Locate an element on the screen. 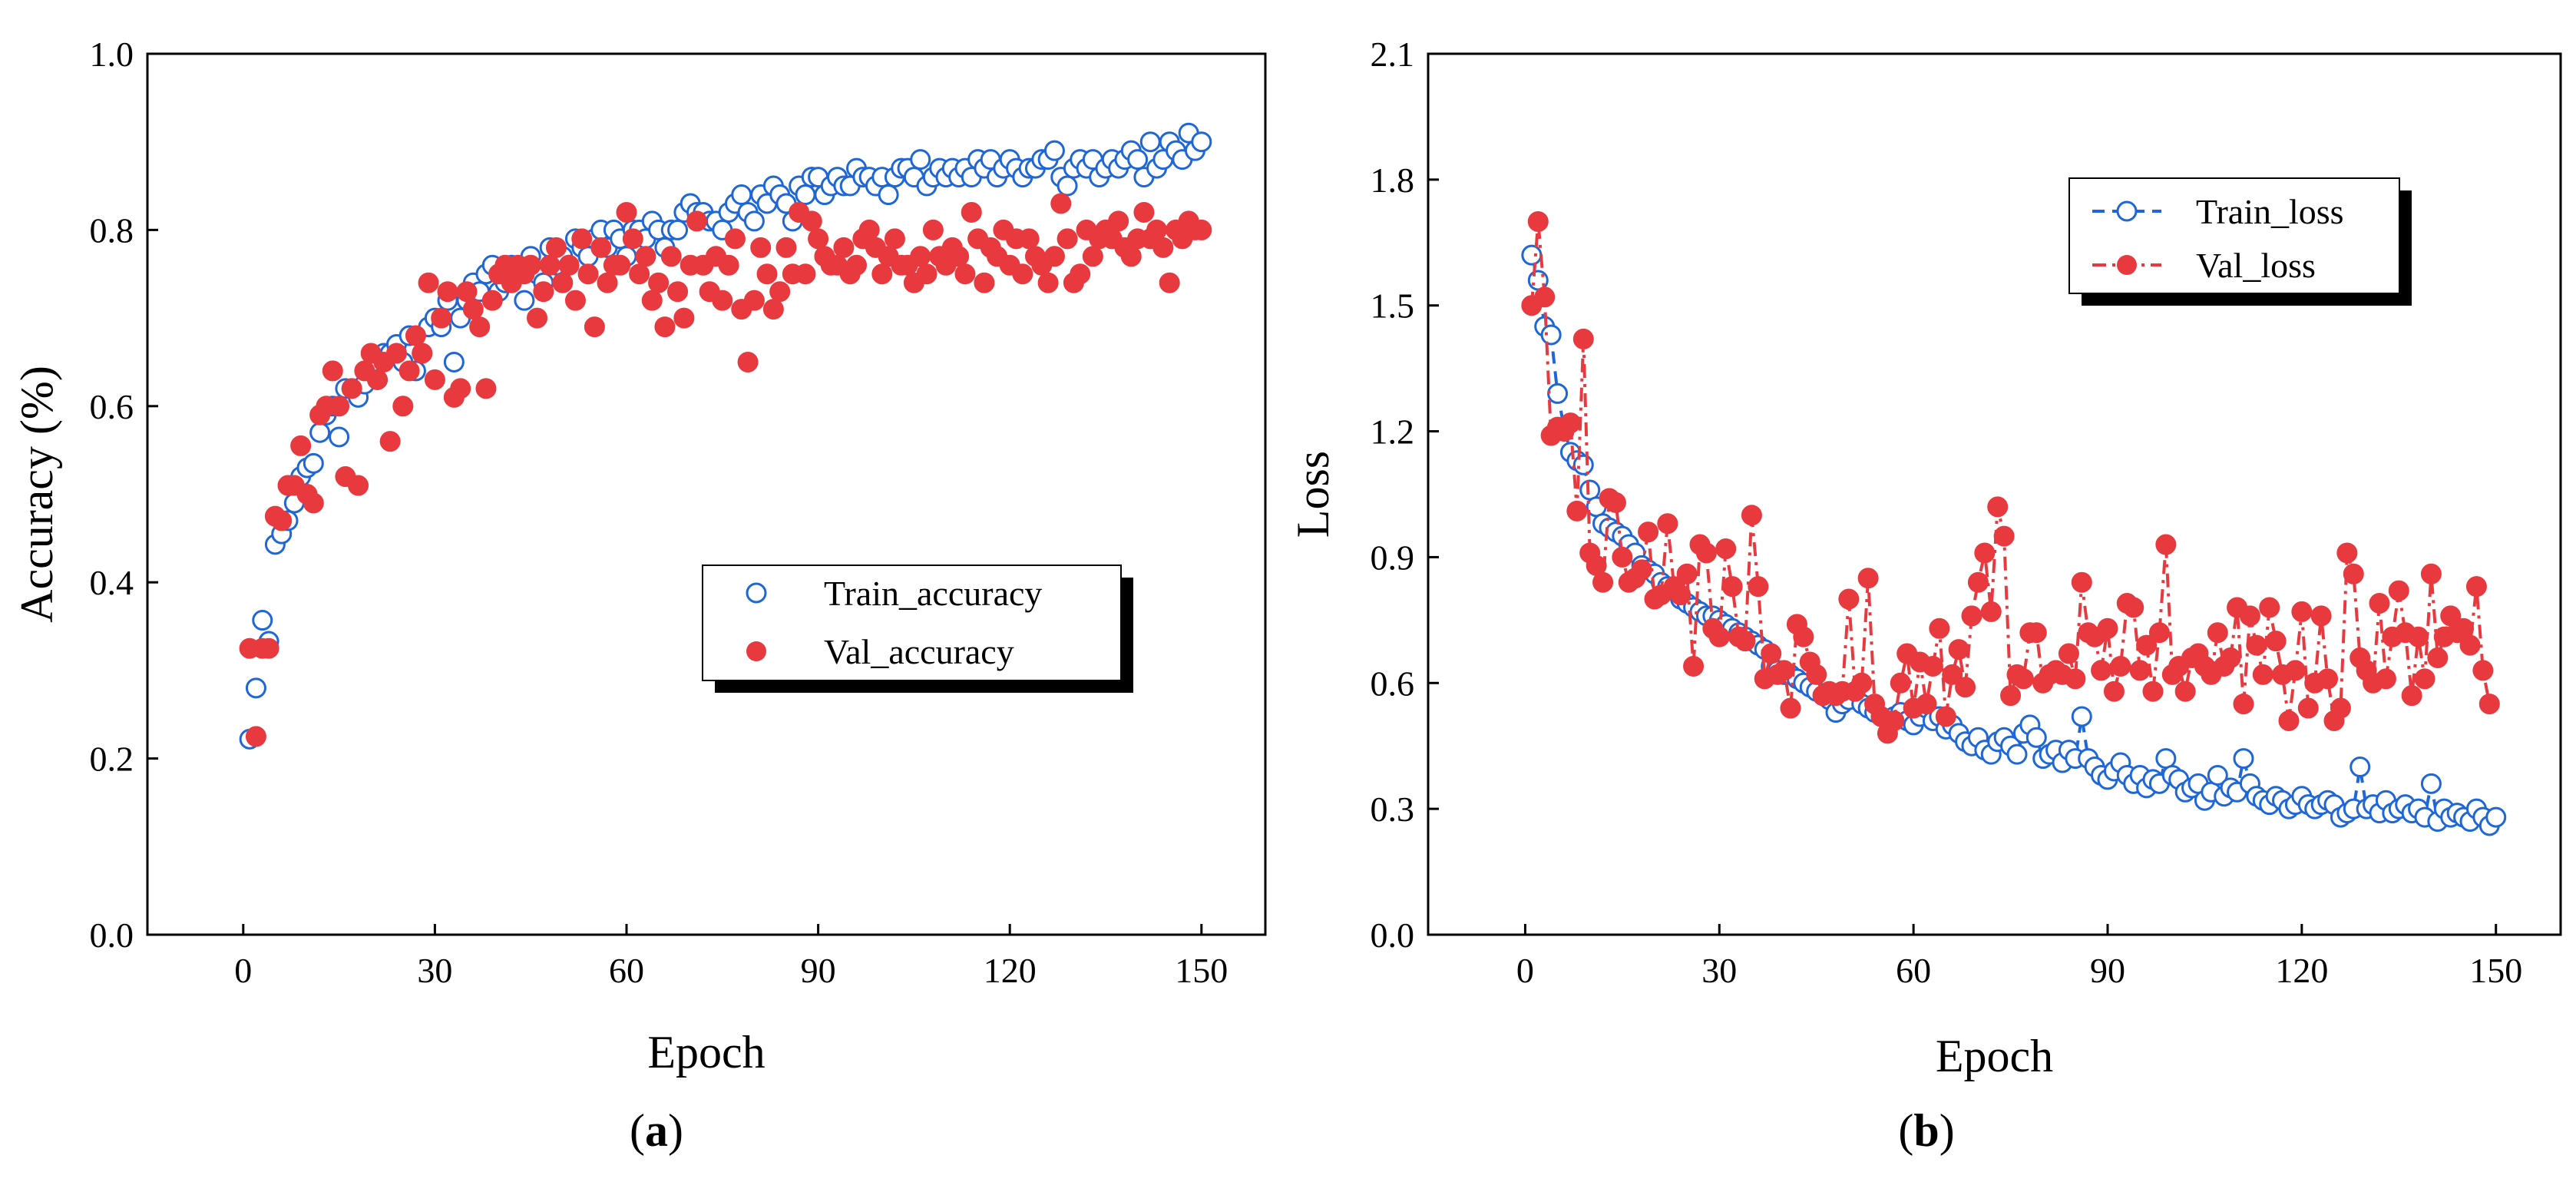 This screenshot has height=1182, width=2576. y-tick-label: 1.5 is located at coordinates (1393, 306).